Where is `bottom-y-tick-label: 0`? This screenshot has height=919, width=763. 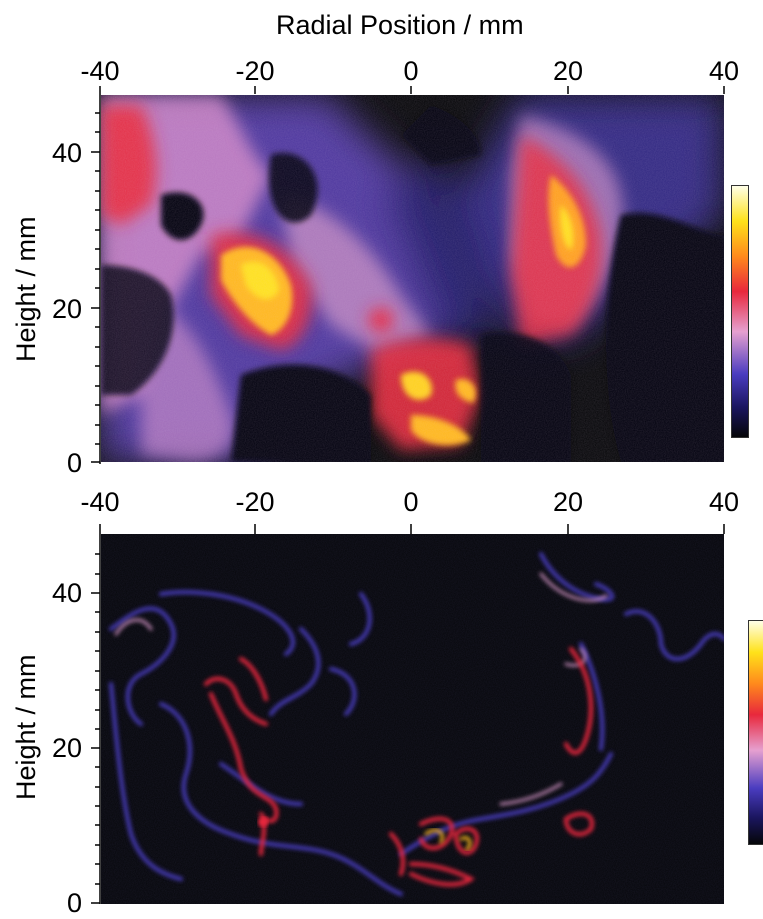 bottom-y-tick-label: 0 is located at coordinates (74, 903).